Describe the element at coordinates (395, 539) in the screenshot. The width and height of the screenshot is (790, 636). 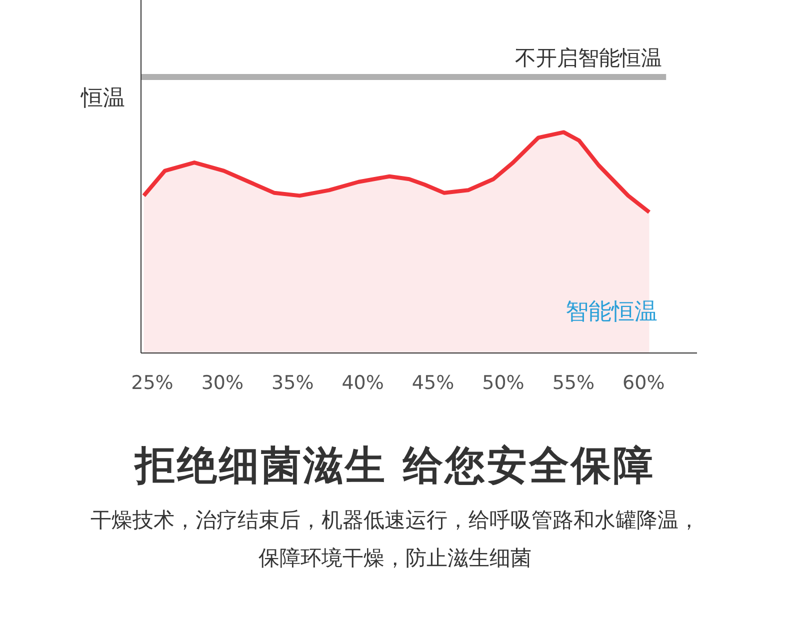
I see `text: 干燥技术，治疗结束后，机器低速运行，给呼吸管路和水罐降温，保障环境干燥，防止滋生细菌` at that location.